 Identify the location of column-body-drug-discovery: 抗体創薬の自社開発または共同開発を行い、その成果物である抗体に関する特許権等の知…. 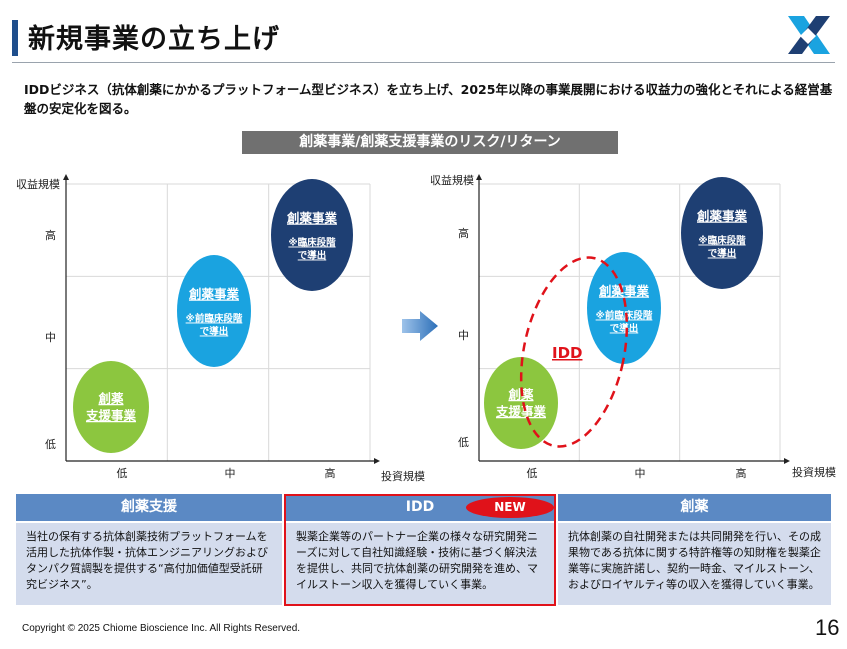
(694, 564).